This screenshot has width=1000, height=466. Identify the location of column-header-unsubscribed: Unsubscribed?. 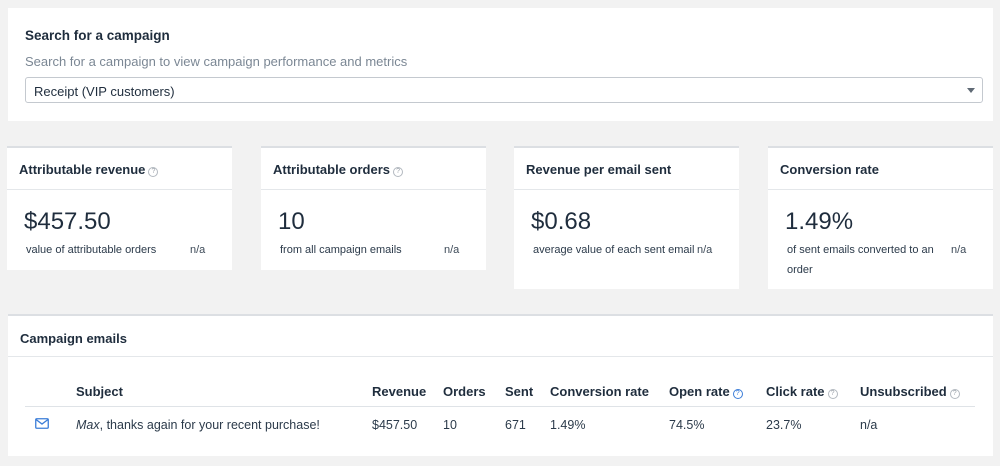
(910, 391).